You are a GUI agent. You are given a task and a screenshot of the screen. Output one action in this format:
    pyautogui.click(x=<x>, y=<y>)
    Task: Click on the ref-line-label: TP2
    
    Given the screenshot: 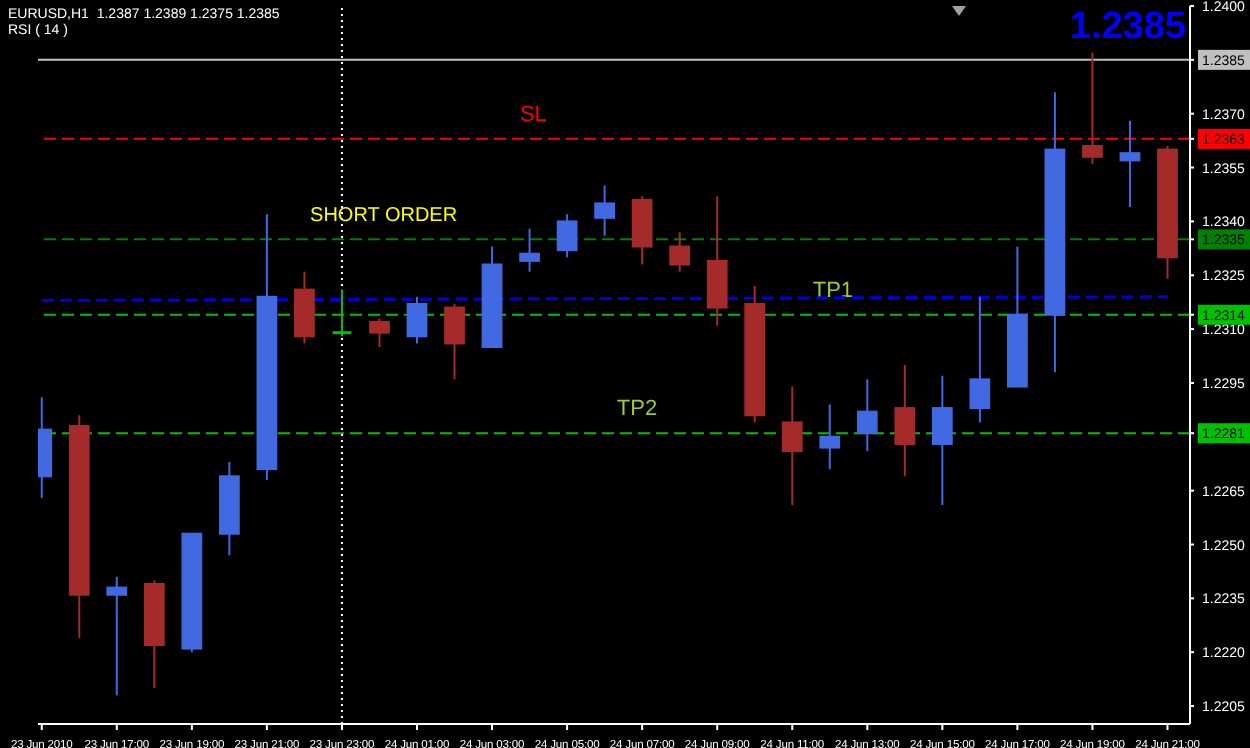 What is the action you would take?
    pyautogui.click(x=637, y=409)
    